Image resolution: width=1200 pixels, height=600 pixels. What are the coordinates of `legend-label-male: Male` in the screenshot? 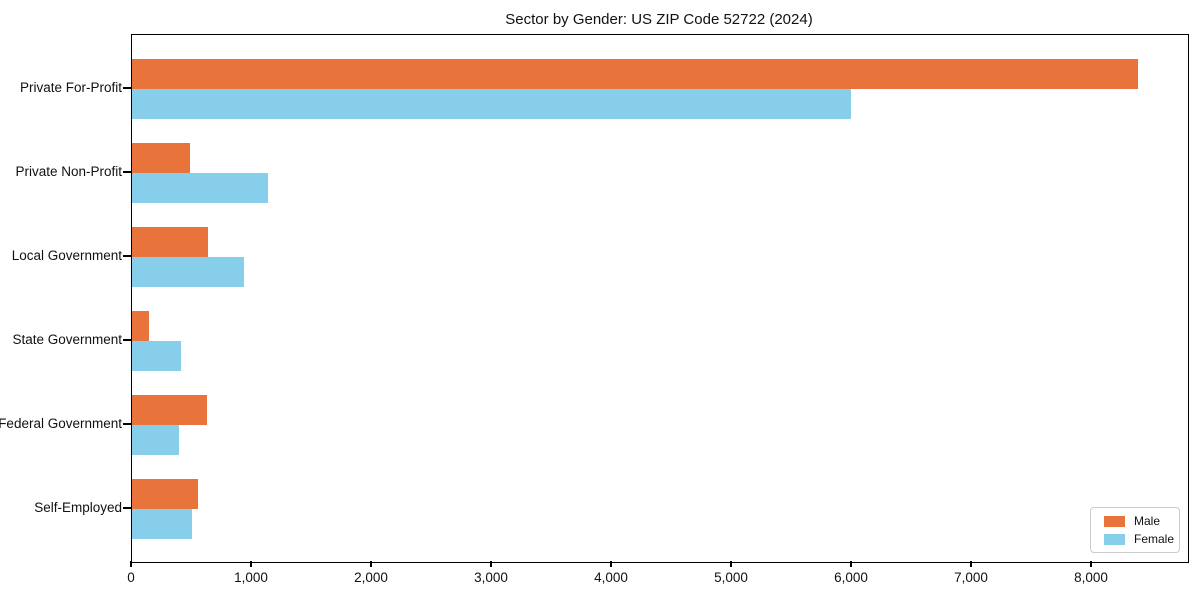 It's located at (1147, 520).